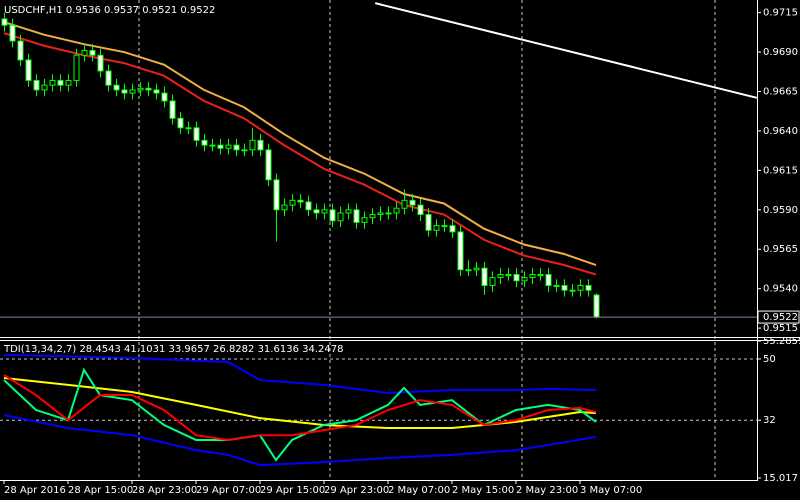  I want to click on y-tick-label: 0.9640, so click(780, 131).